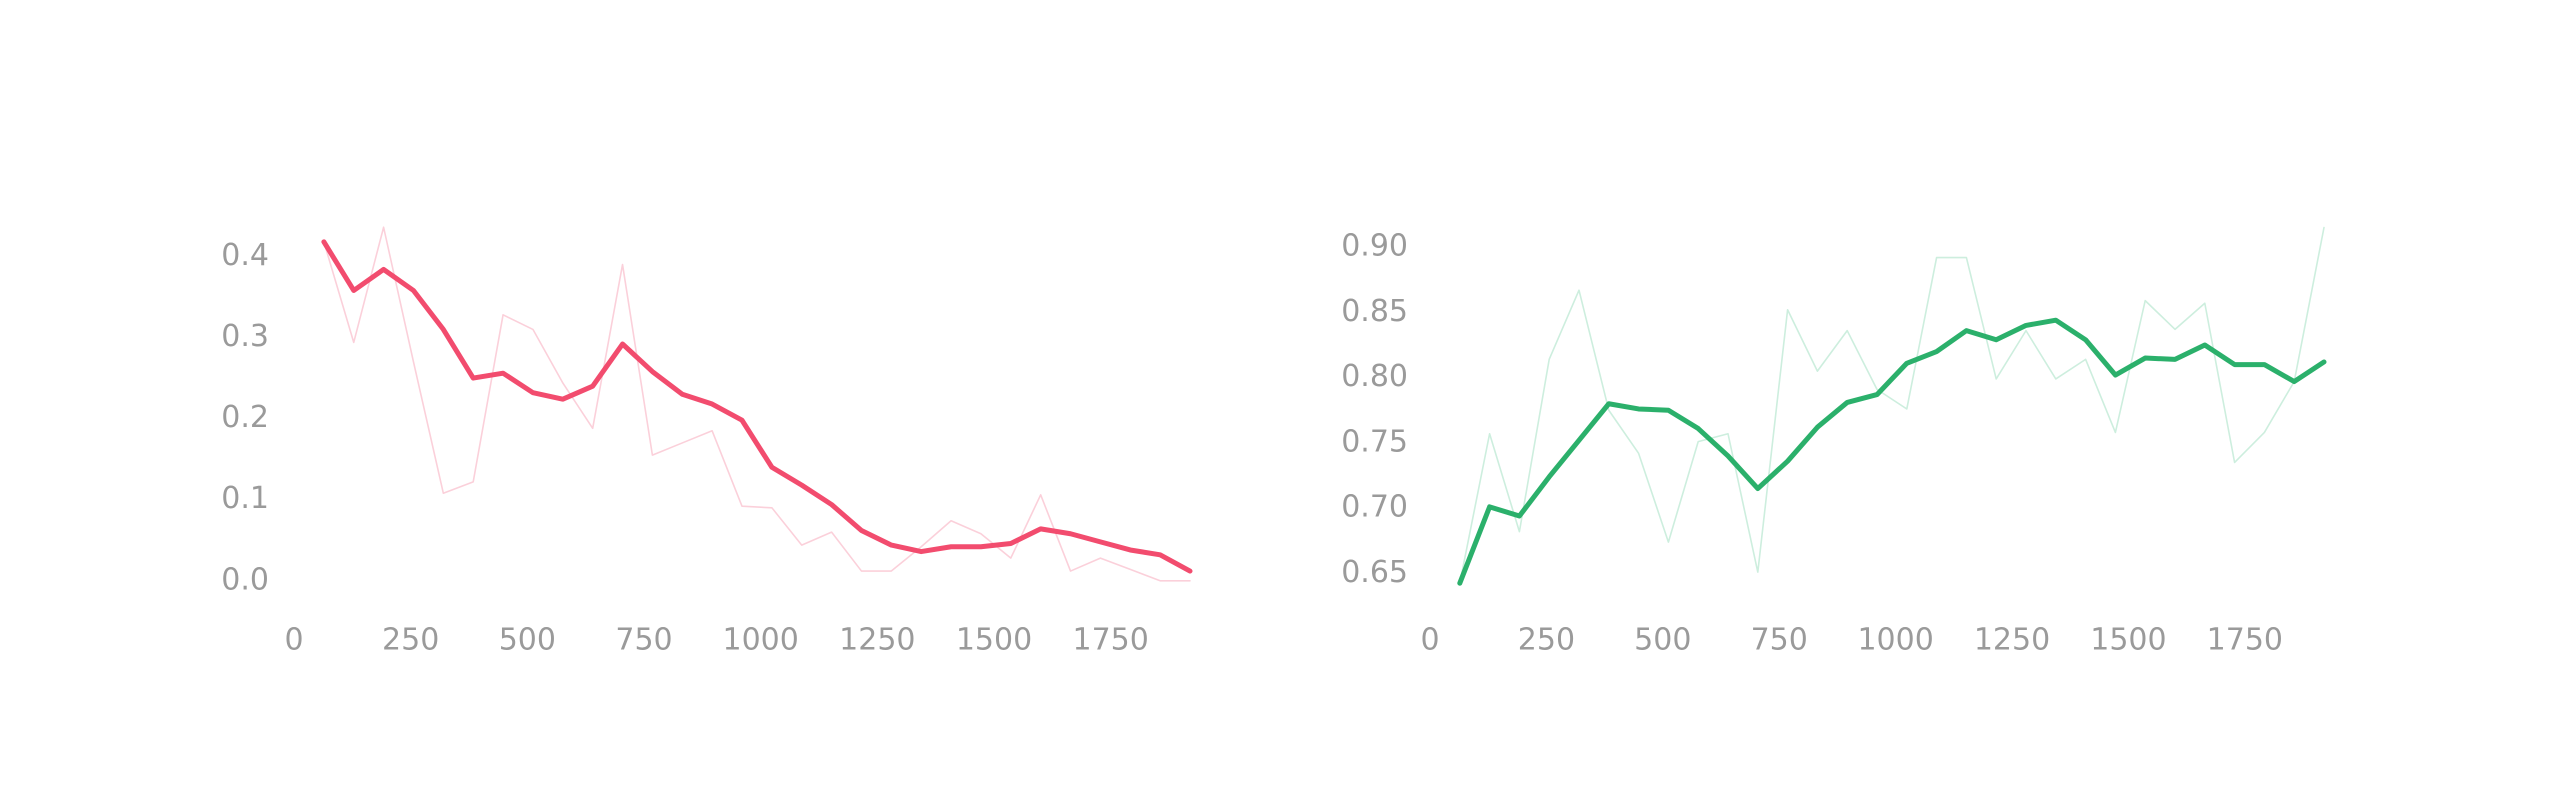  What do you see at coordinates (1374, 311) in the screenshot?
I see `y-tick-label: 0.85` at bounding box center [1374, 311].